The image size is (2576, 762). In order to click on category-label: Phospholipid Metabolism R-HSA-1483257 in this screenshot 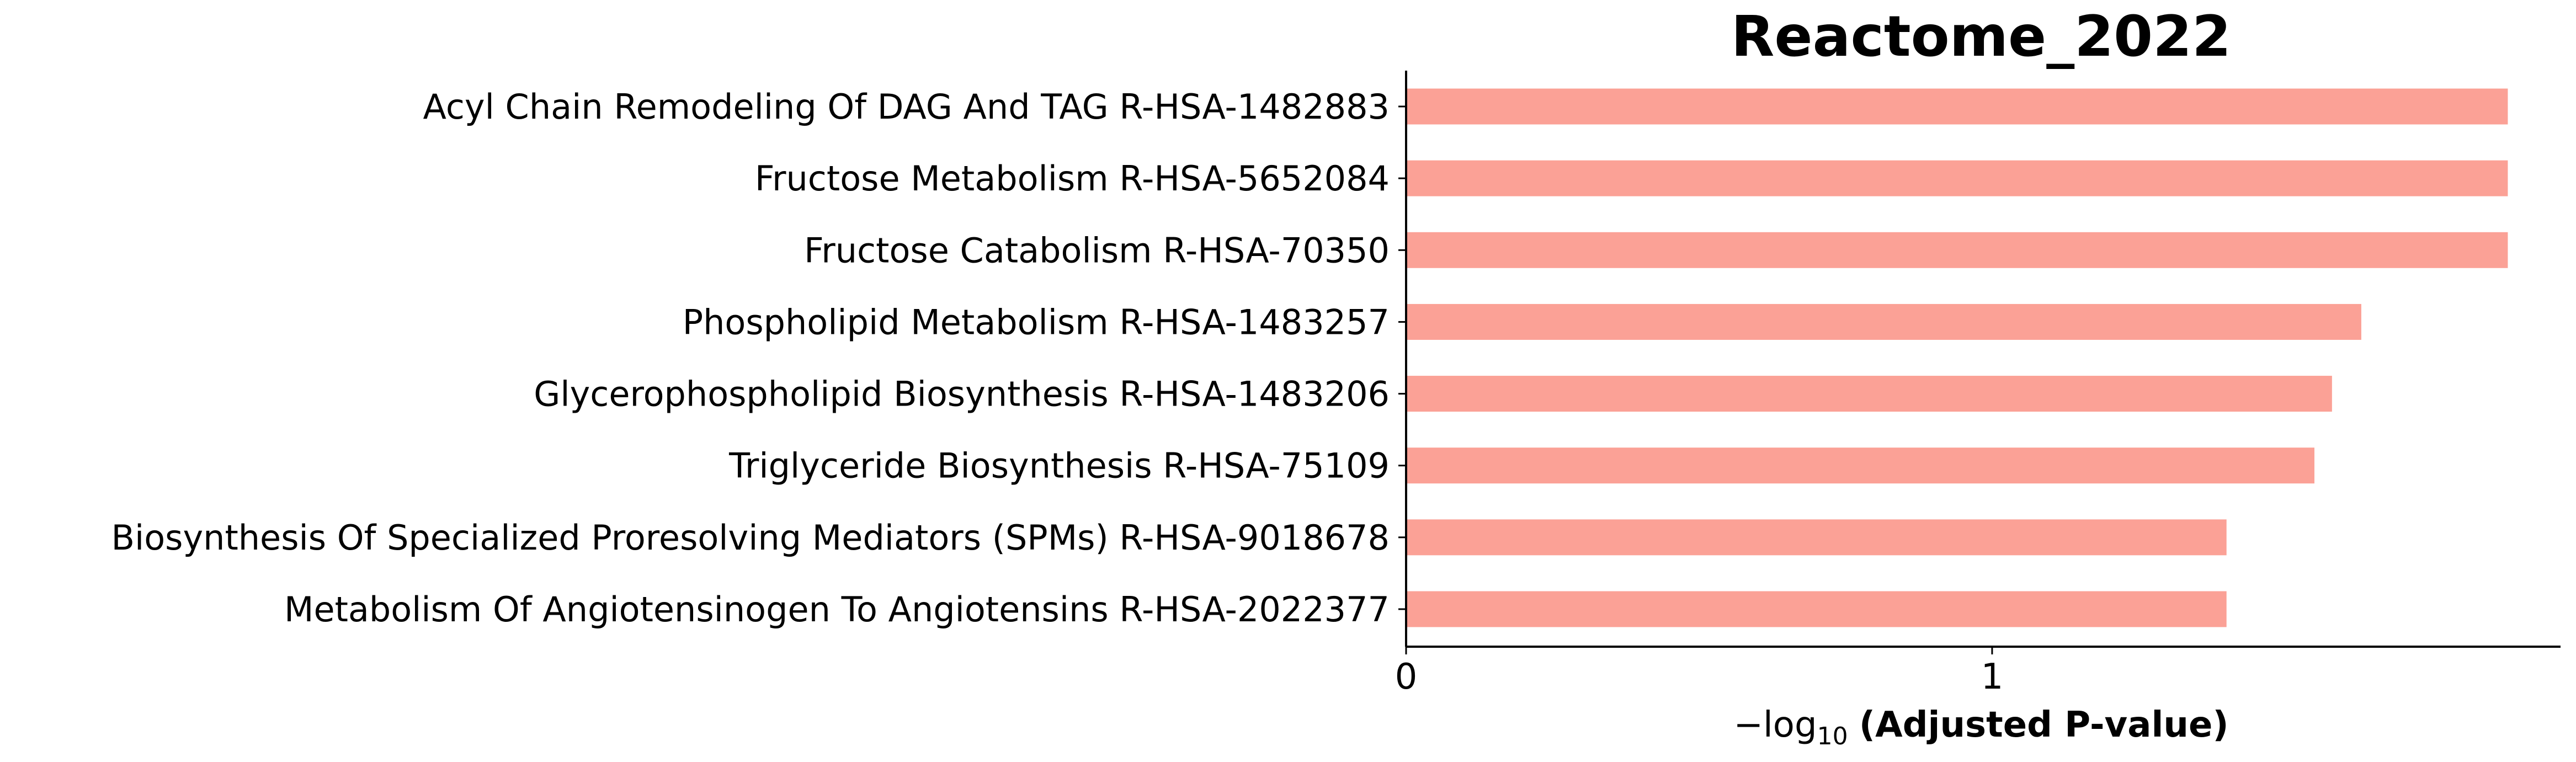, I will do `click(1036, 322)`.